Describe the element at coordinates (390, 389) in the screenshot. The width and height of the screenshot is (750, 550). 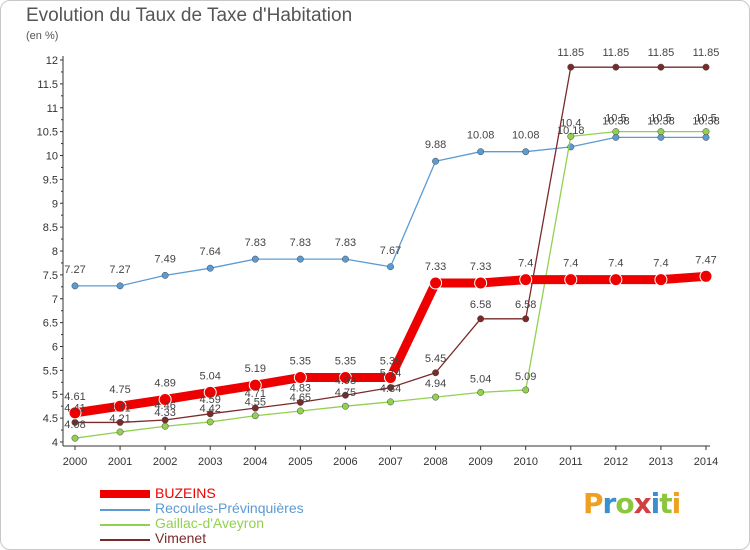
I see `data-label: 4.84` at that location.